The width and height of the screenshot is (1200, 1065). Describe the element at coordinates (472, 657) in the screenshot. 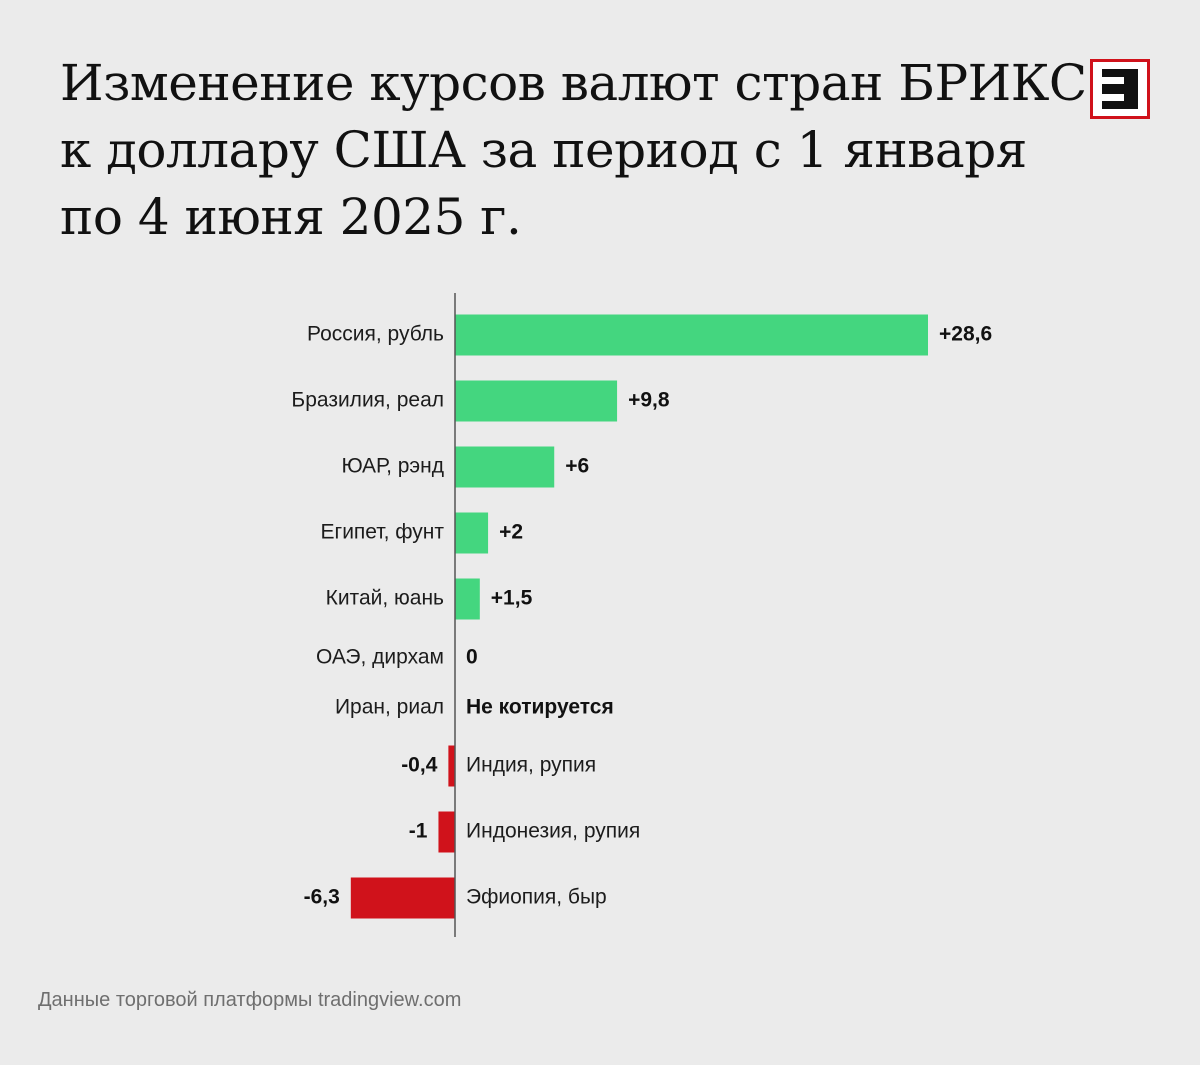

I see `value-label-5: 0` at that location.